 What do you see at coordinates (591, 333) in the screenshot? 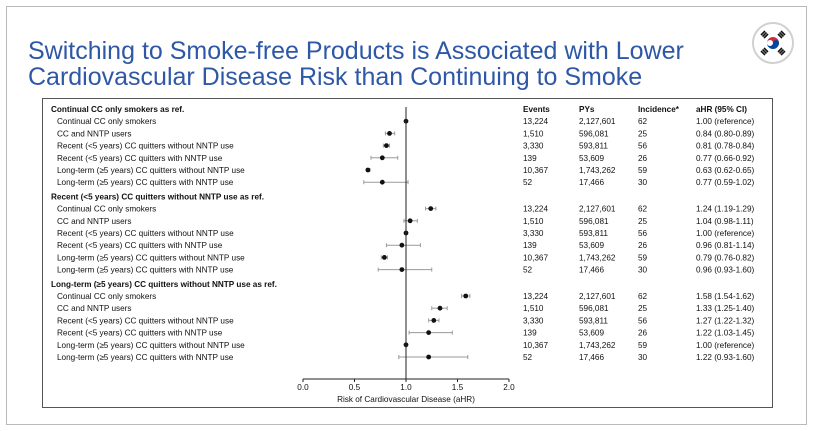
I see `cell-pys: 53,609` at bounding box center [591, 333].